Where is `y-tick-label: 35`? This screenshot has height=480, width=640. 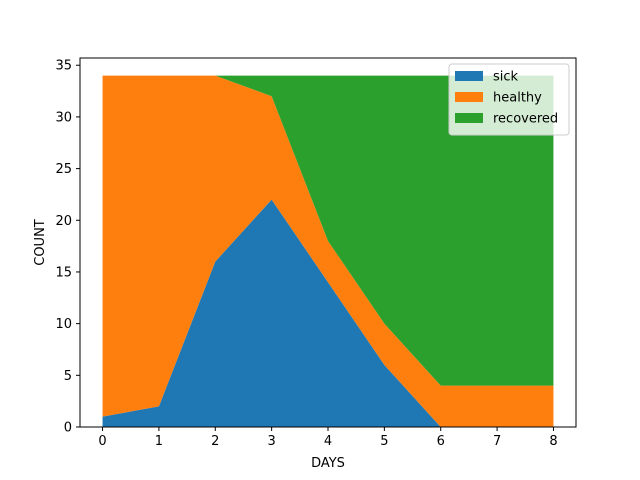
y-tick-label: 35 is located at coordinates (63, 66).